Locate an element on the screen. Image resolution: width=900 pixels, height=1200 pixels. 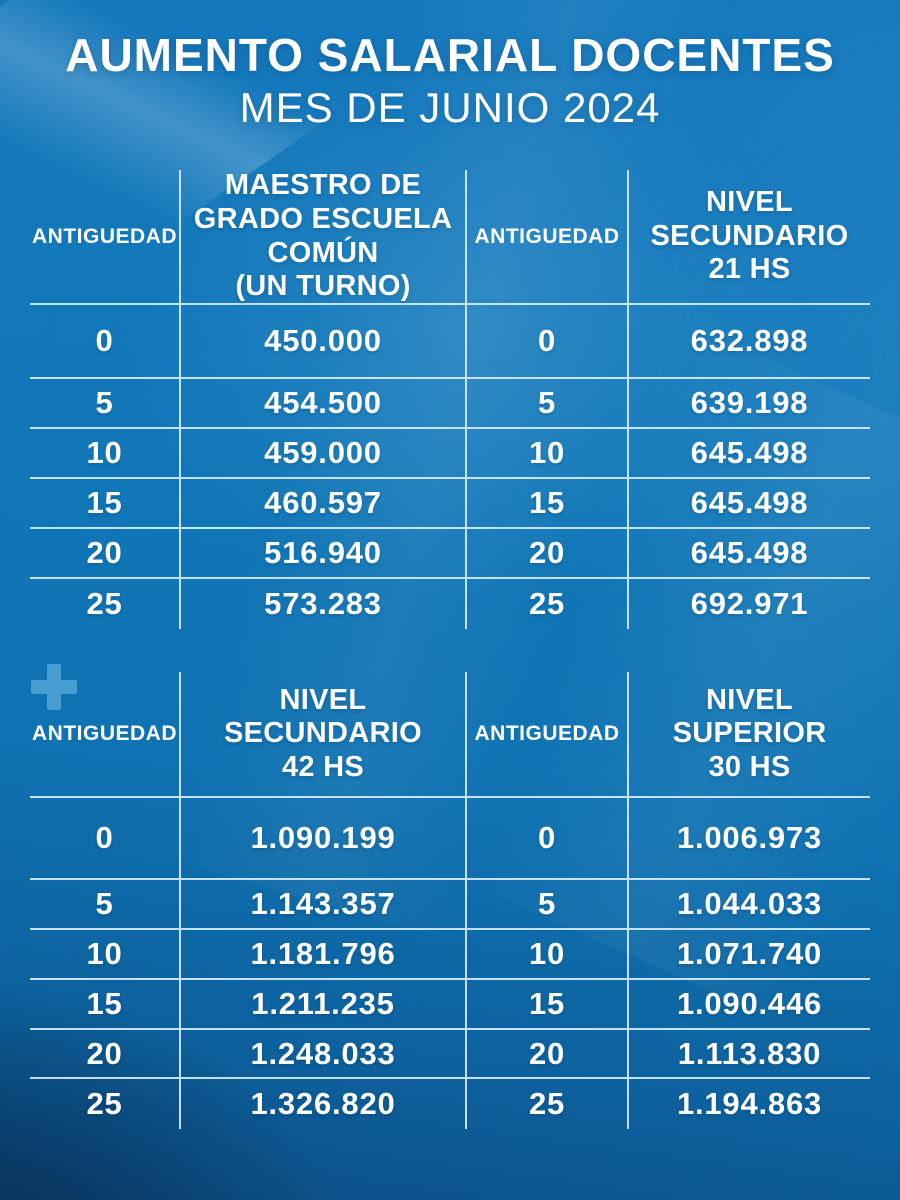
salary-cell: 1.071.740 is located at coordinates (749, 955).